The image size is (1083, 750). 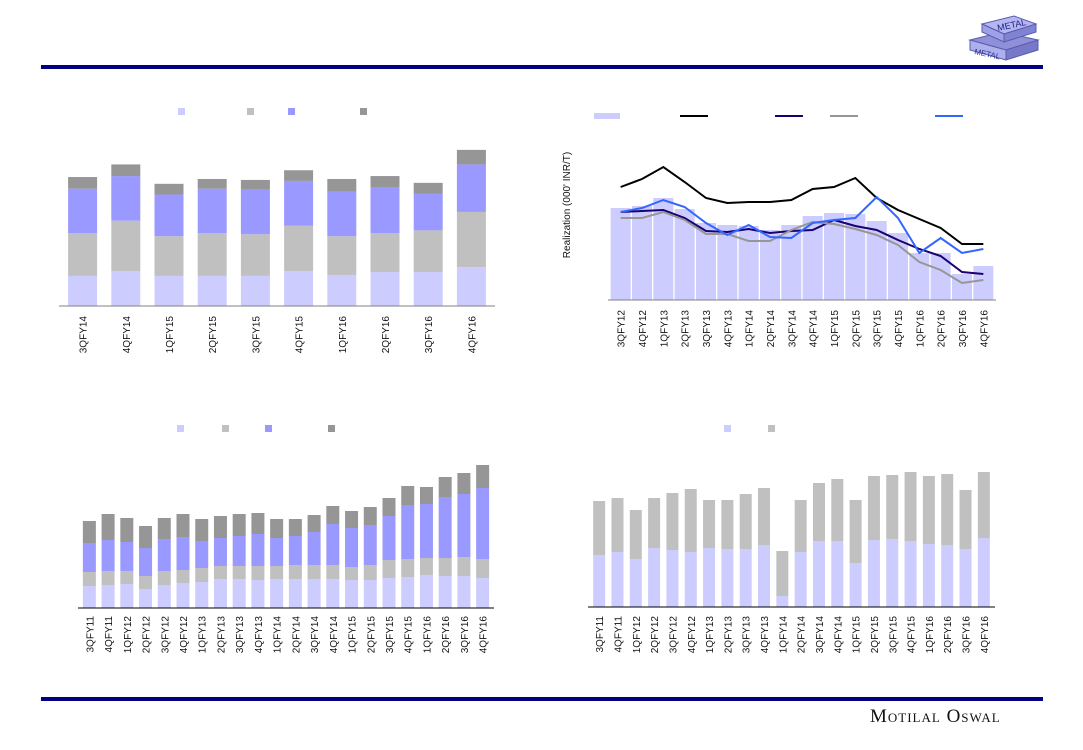 What do you see at coordinates (607, 116) in the screenshot?
I see `legend-swatch-bar` at bounding box center [607, 116].